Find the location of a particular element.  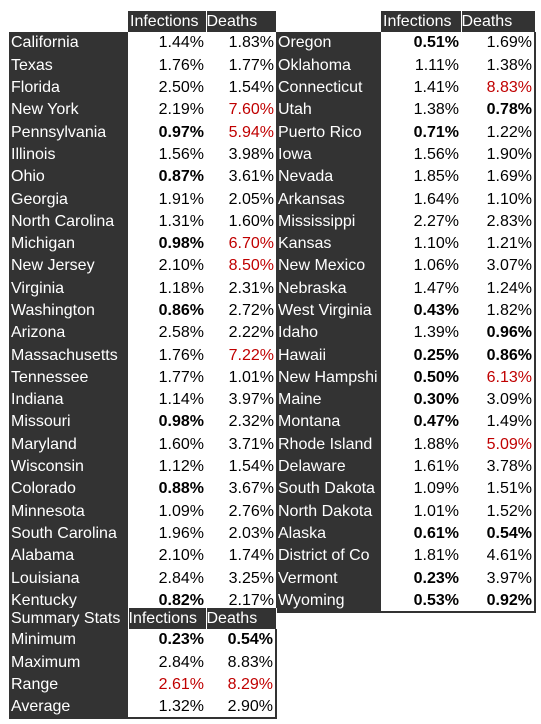

death-rate: 1.83% is located at coordinates (241, 43).